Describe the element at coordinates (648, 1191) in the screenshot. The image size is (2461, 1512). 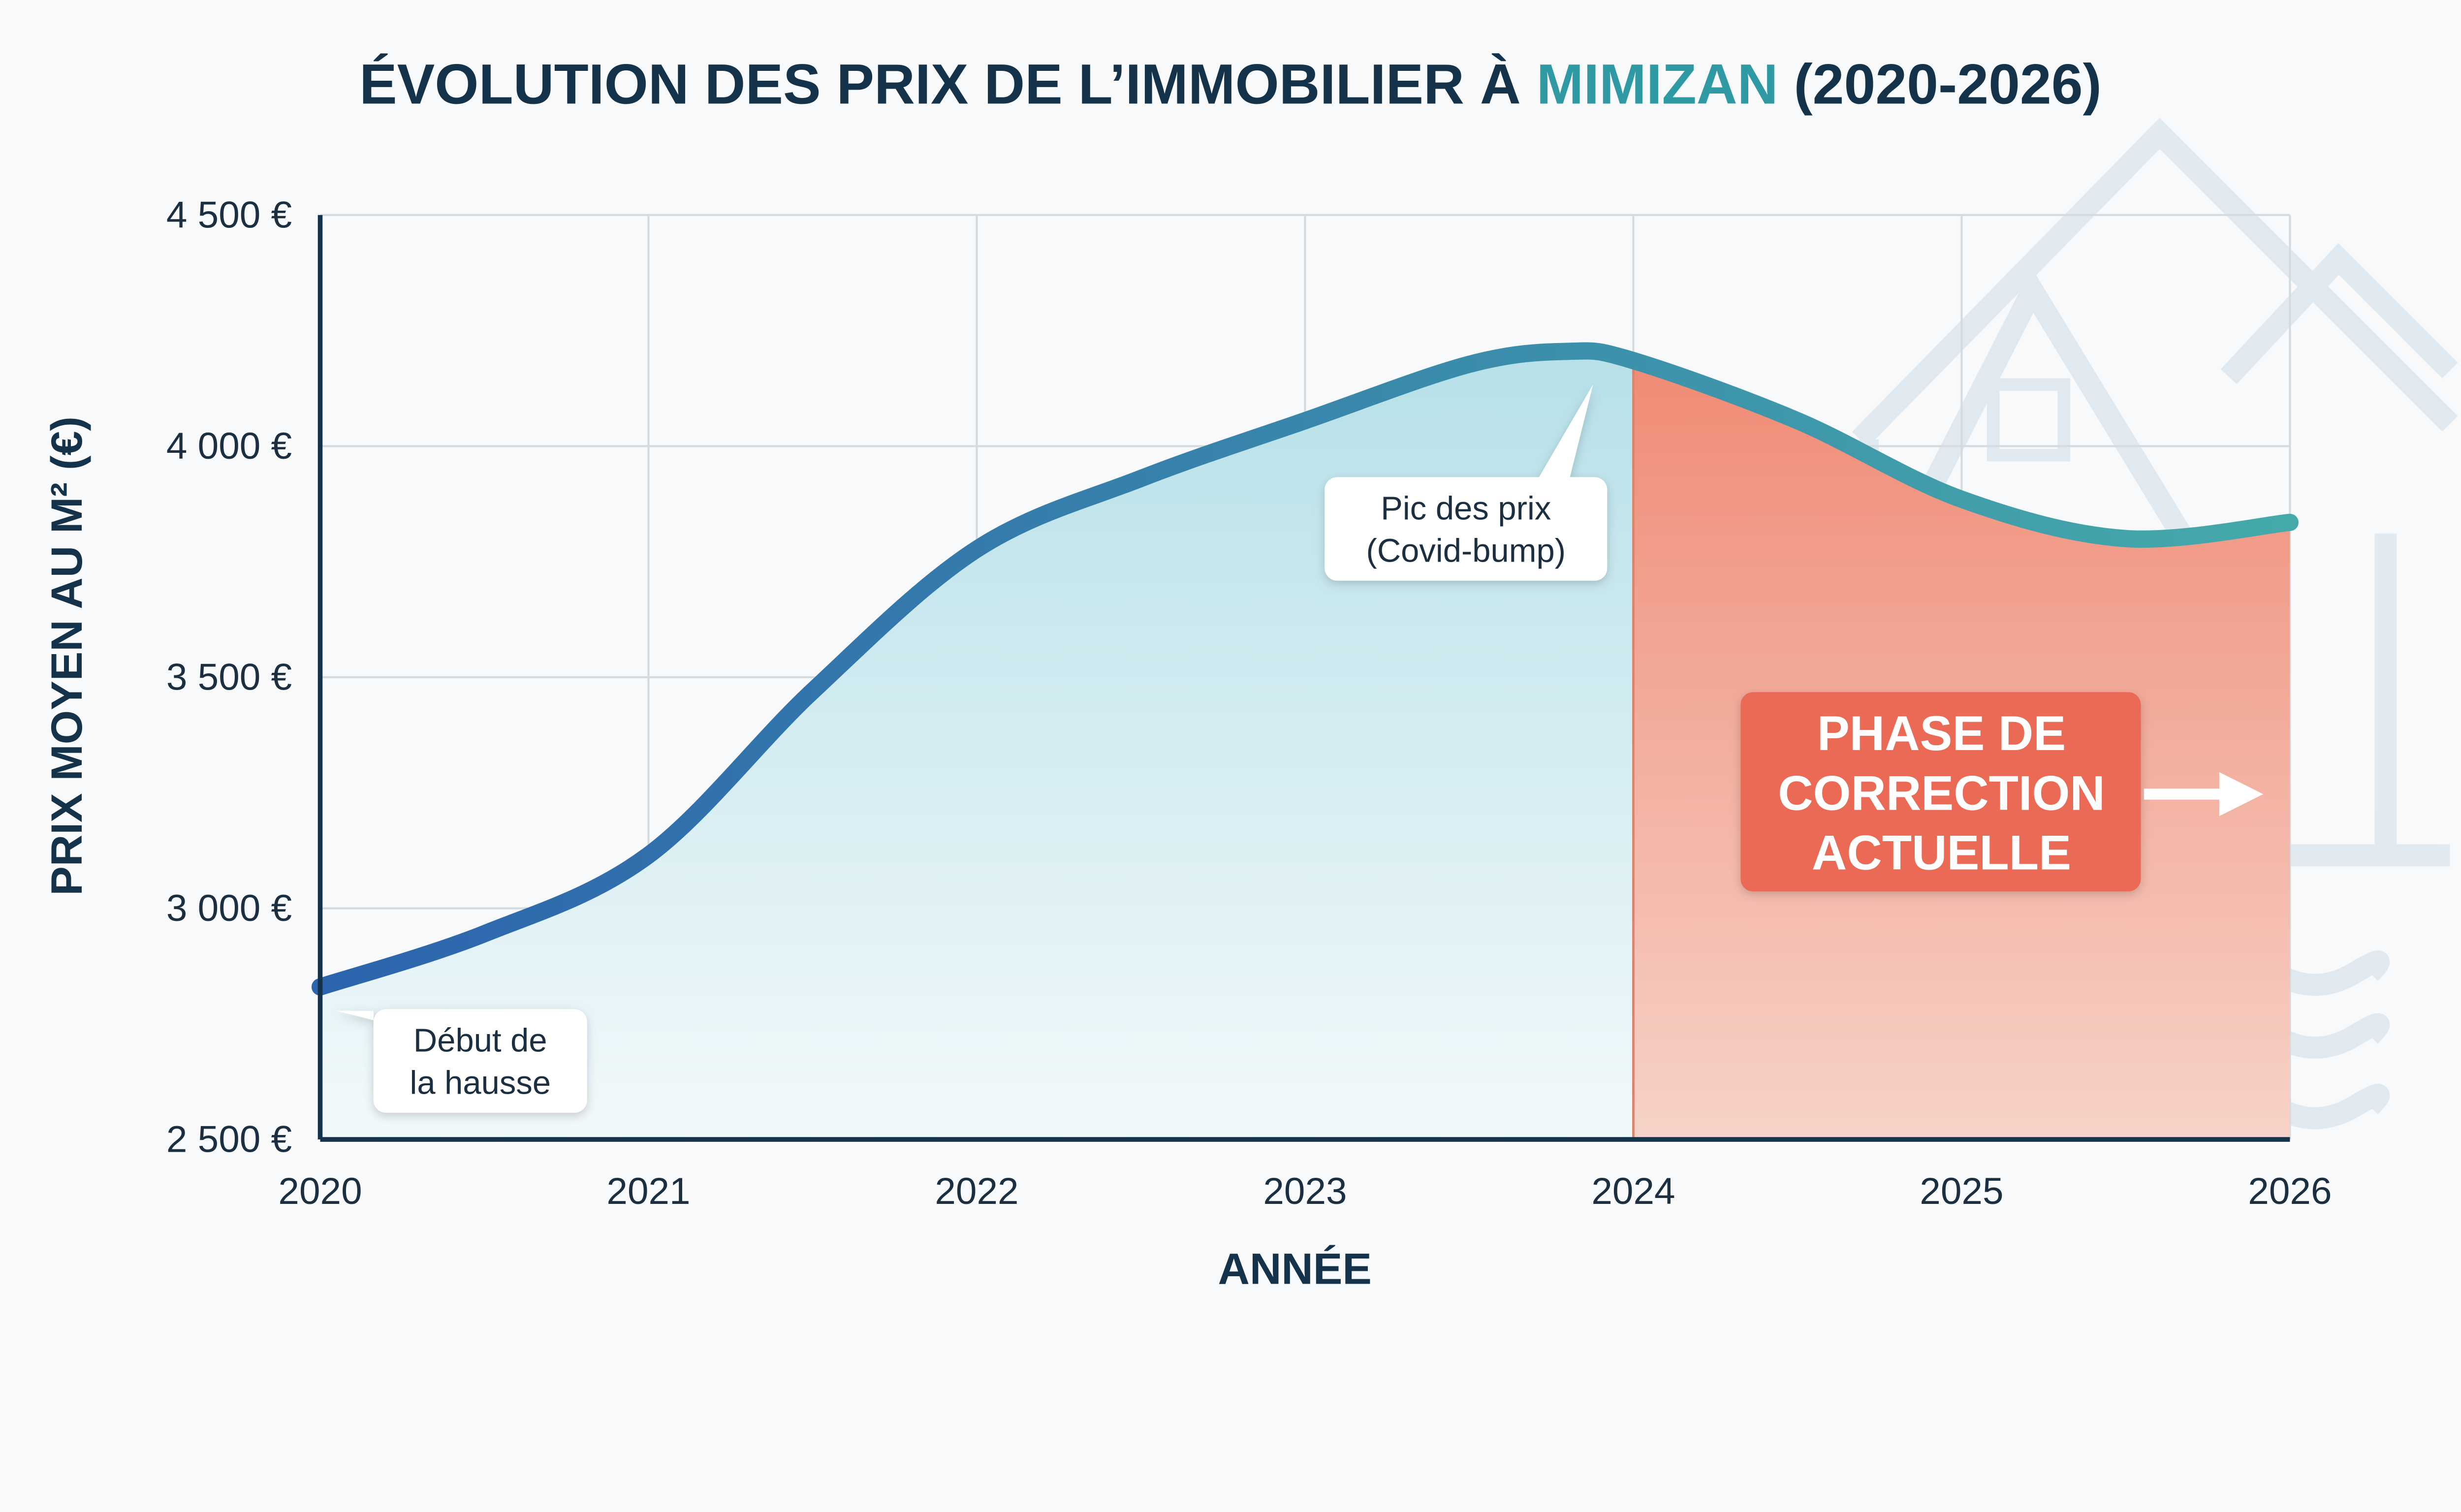
I see `x-tick-label: 2021` at that location.